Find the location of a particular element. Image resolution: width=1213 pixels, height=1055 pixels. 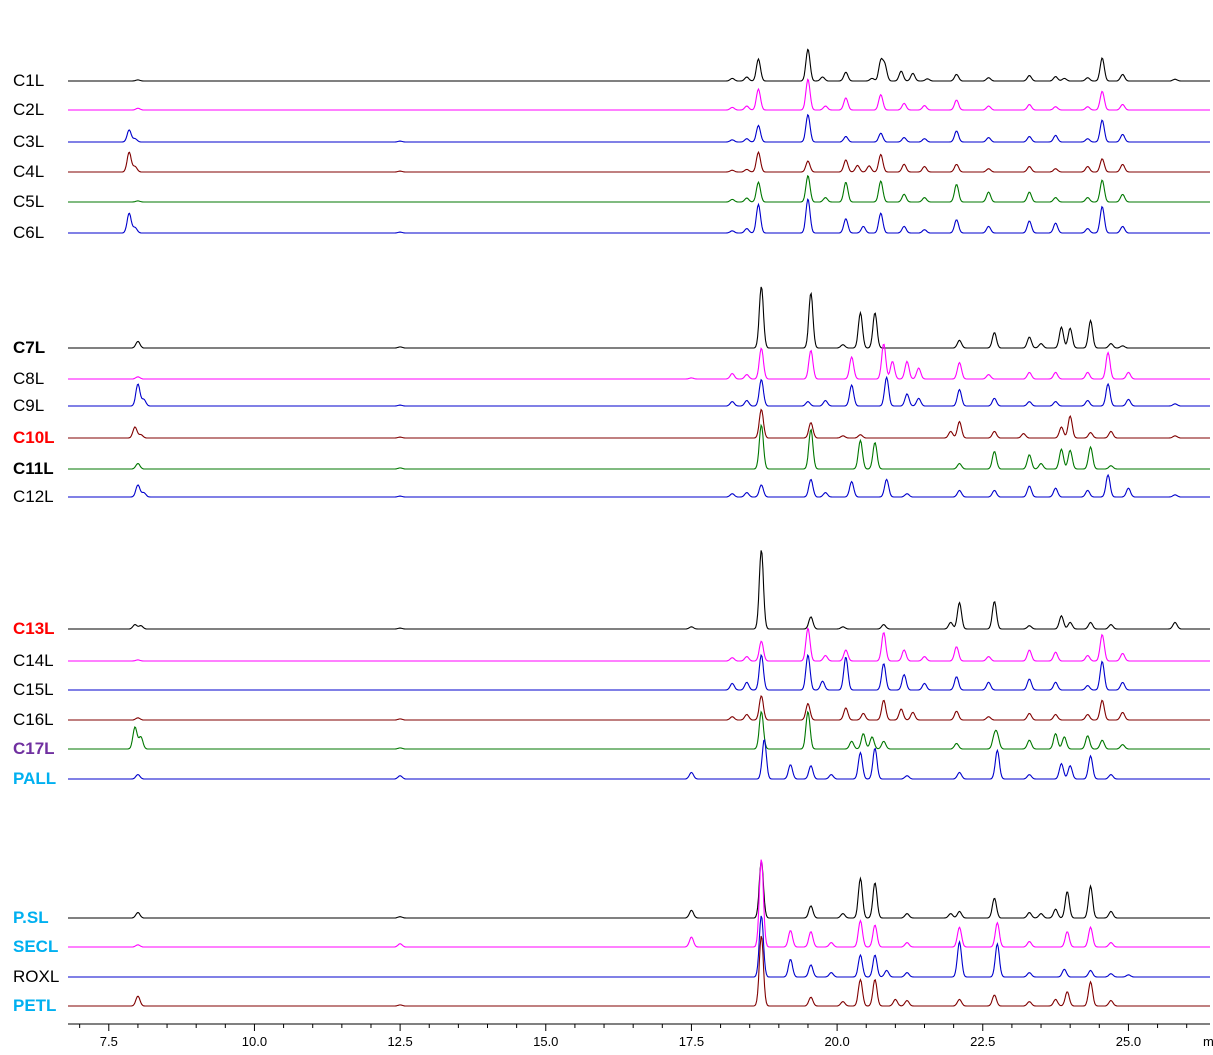

trace-c14l is located at coordinates (639, 644).